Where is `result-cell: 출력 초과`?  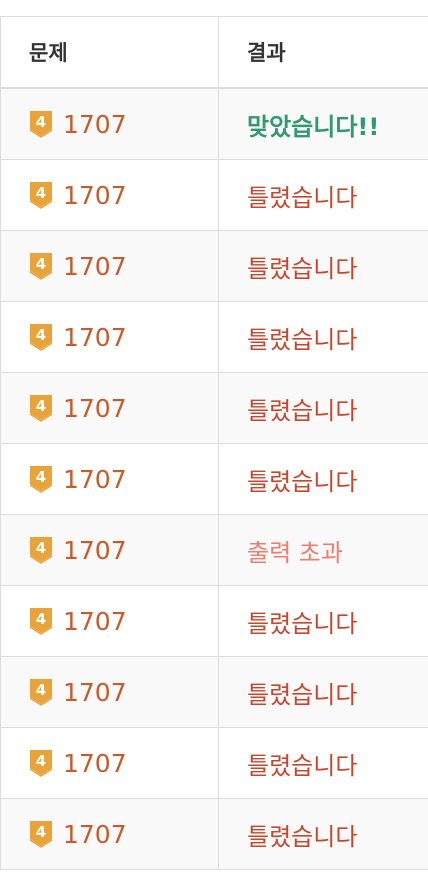 result-cell: 출력 초과 is located at coordinates (323, 550).